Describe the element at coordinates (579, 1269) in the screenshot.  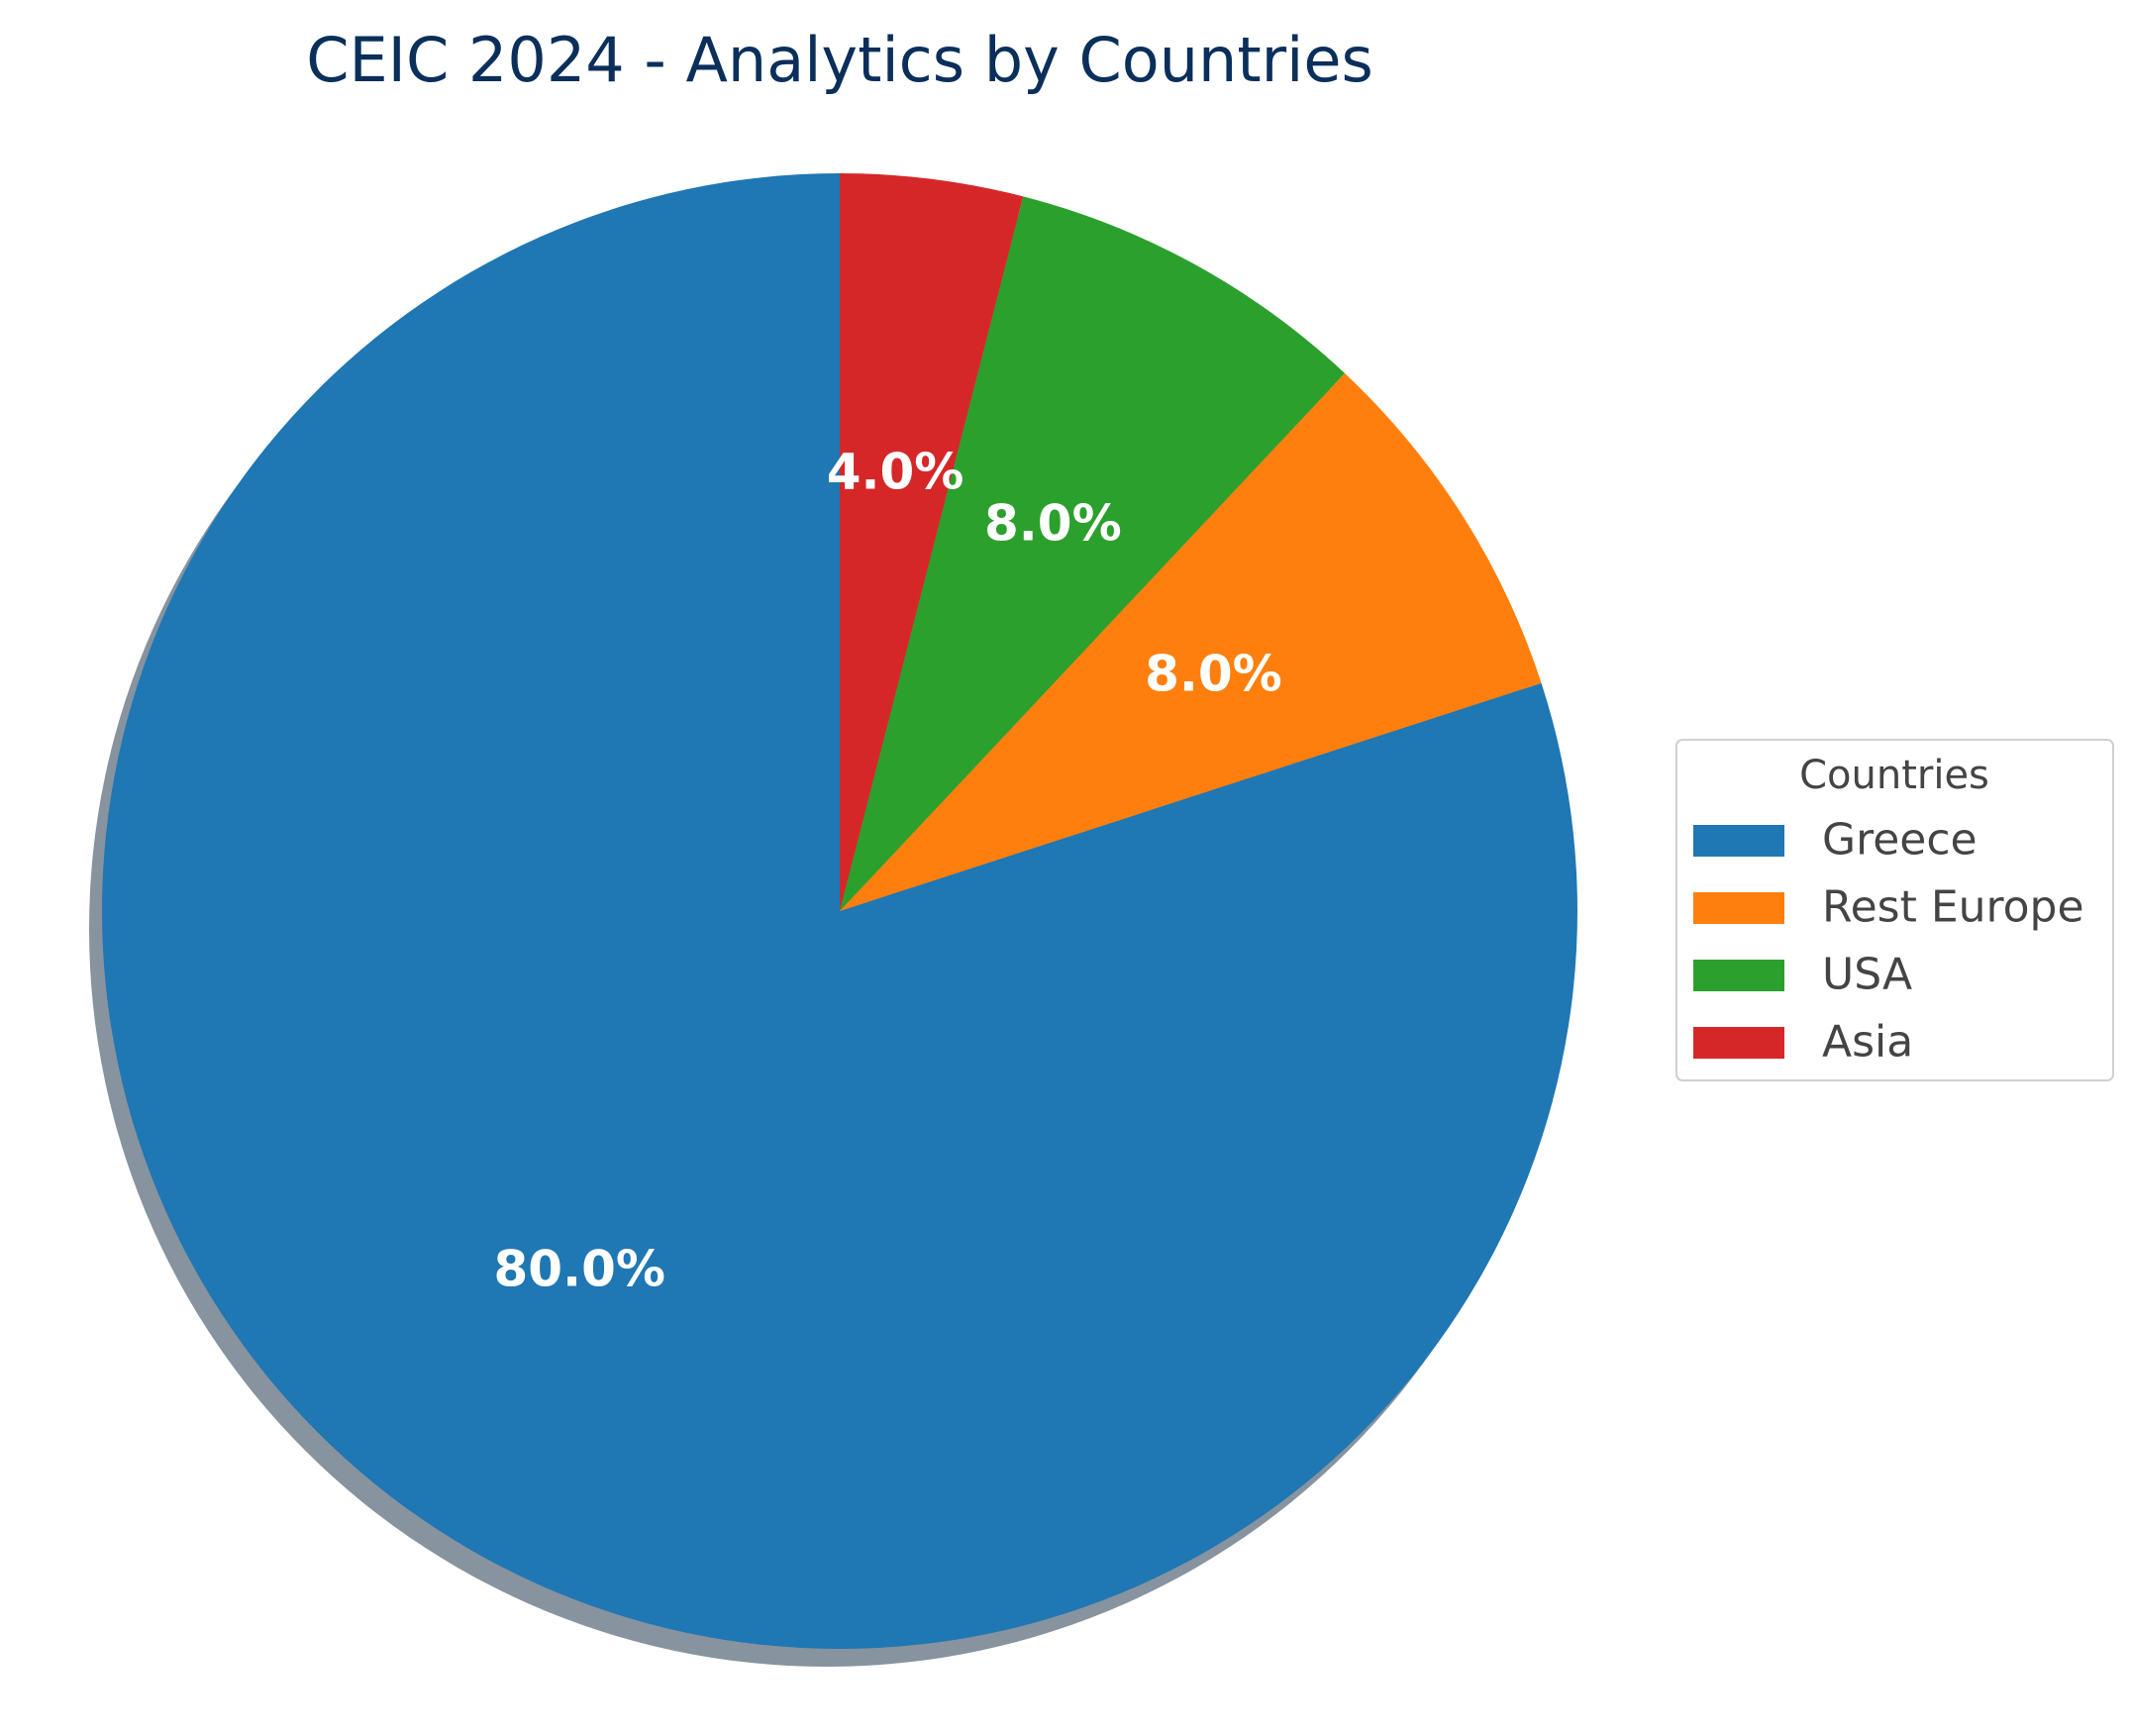
I see `pct-label-greece: 80.0%` at that location.